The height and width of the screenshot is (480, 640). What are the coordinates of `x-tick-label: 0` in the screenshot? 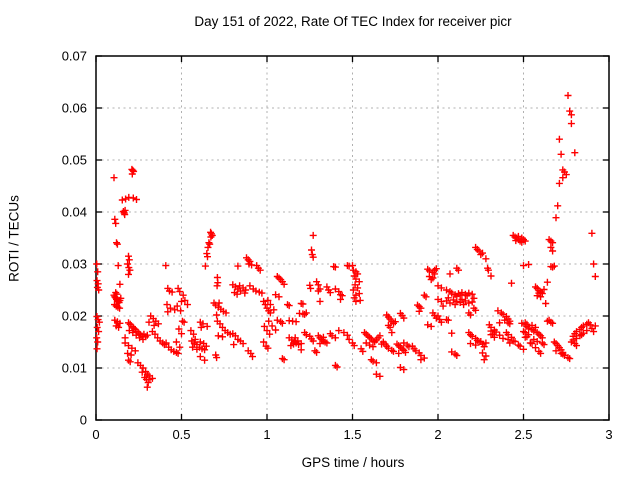 It's located at (95, 434).